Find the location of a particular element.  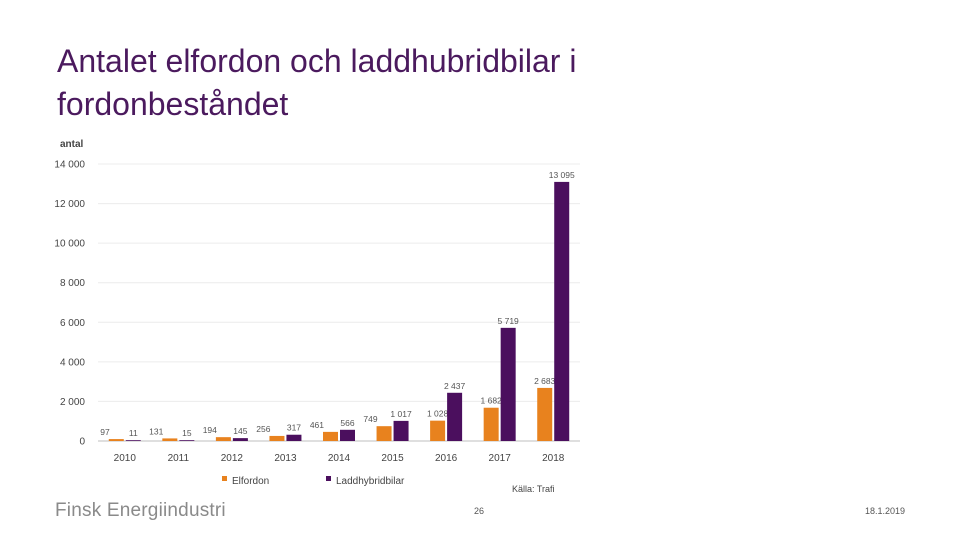

data-label: 1 028 is located at coordinates (438, 414).